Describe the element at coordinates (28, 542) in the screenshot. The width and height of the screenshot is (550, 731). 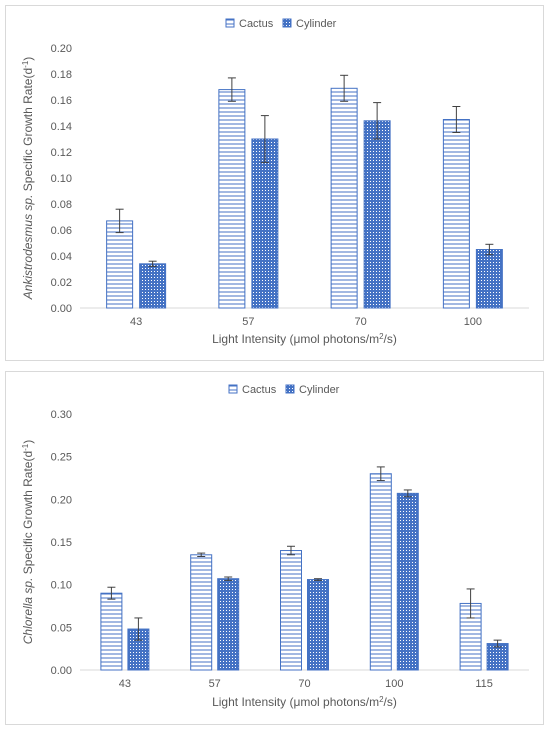
I see `y-axis-title: Chlorella sp. Specific Growth Rate(d-1)` at that location.